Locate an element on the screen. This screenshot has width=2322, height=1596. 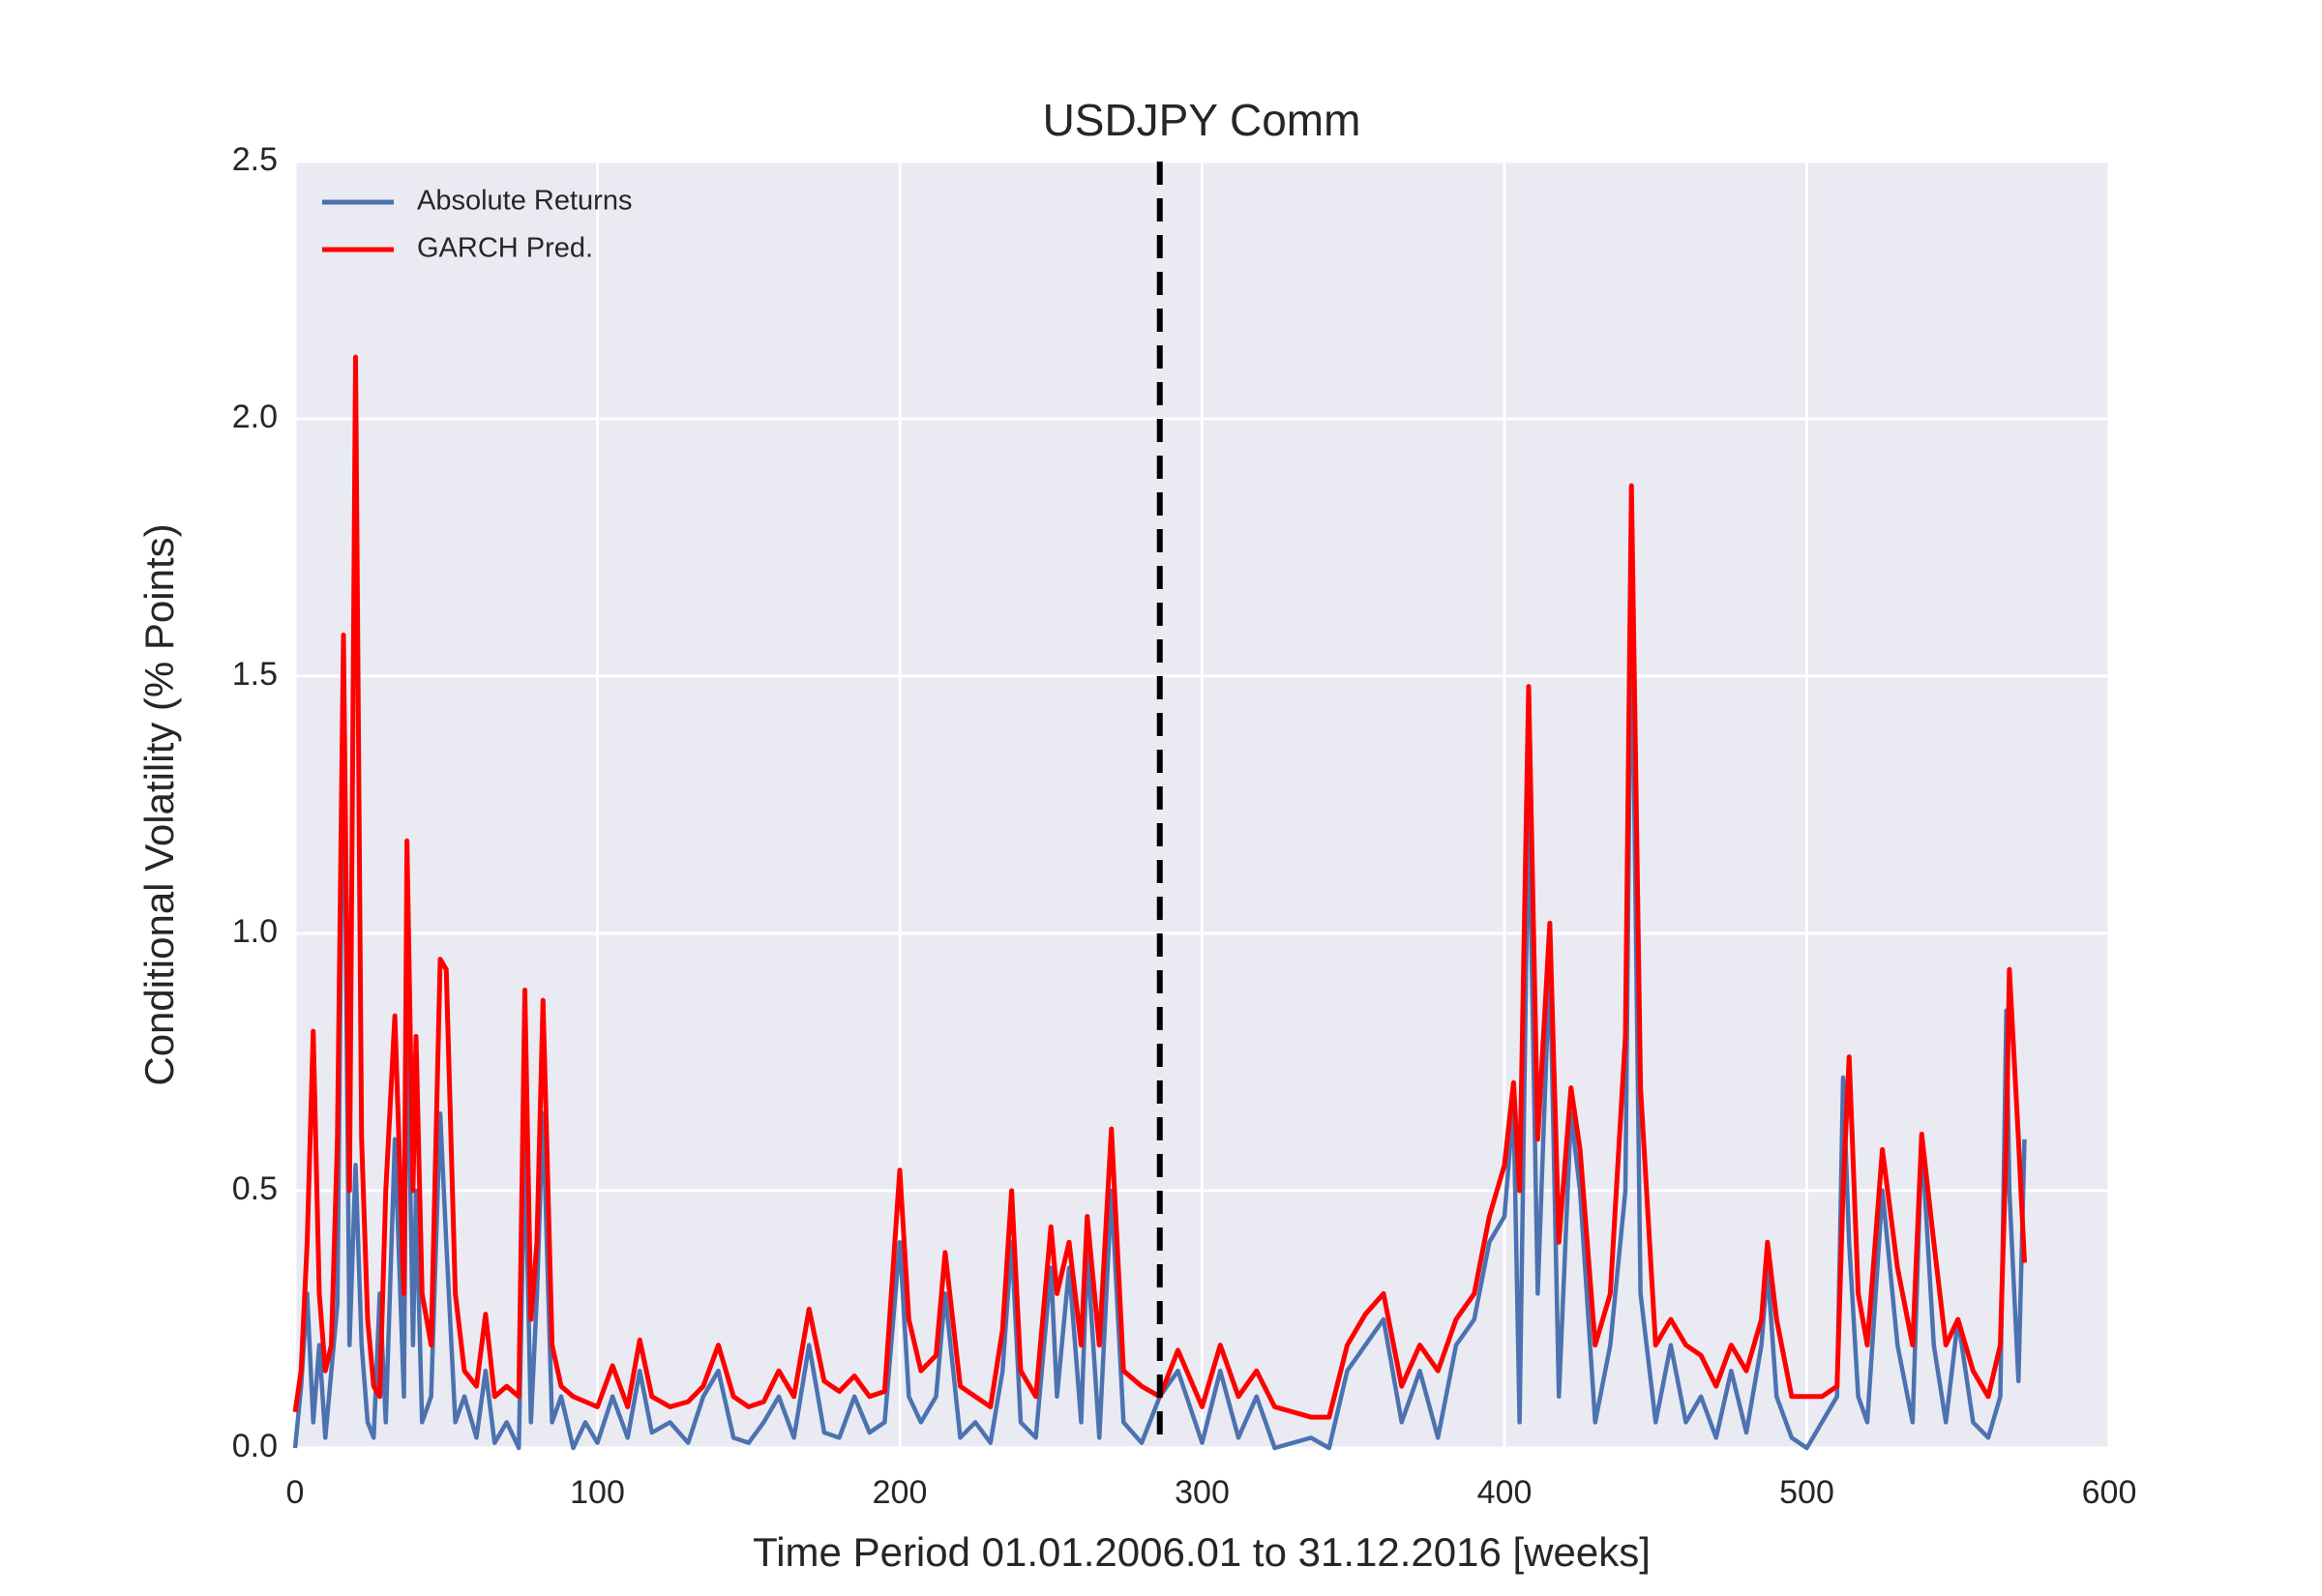
x-tick-label: 300 is located at coordinates (1202, 1492).